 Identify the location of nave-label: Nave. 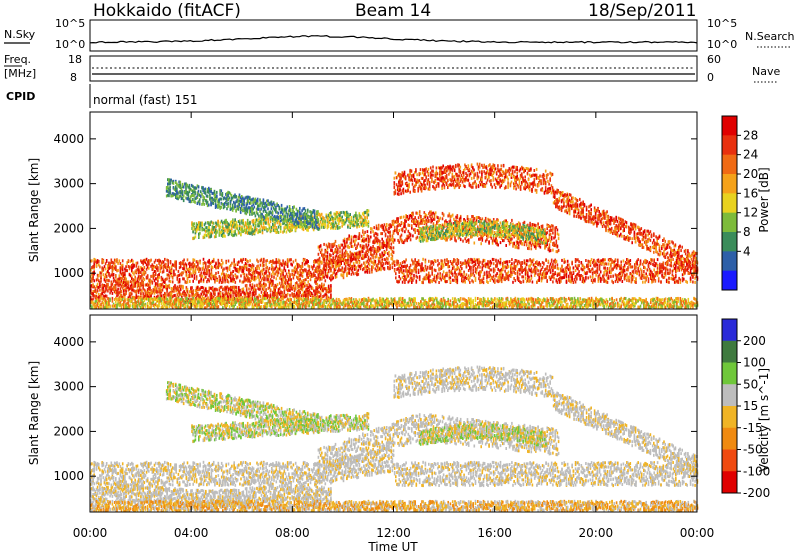
(766, 71).